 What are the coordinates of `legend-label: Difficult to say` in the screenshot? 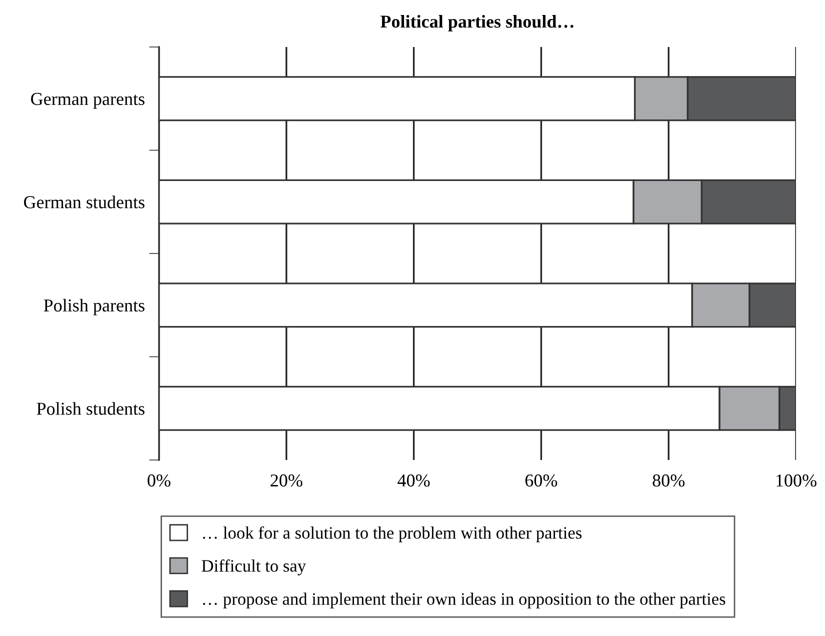 It's located at (254, 567).